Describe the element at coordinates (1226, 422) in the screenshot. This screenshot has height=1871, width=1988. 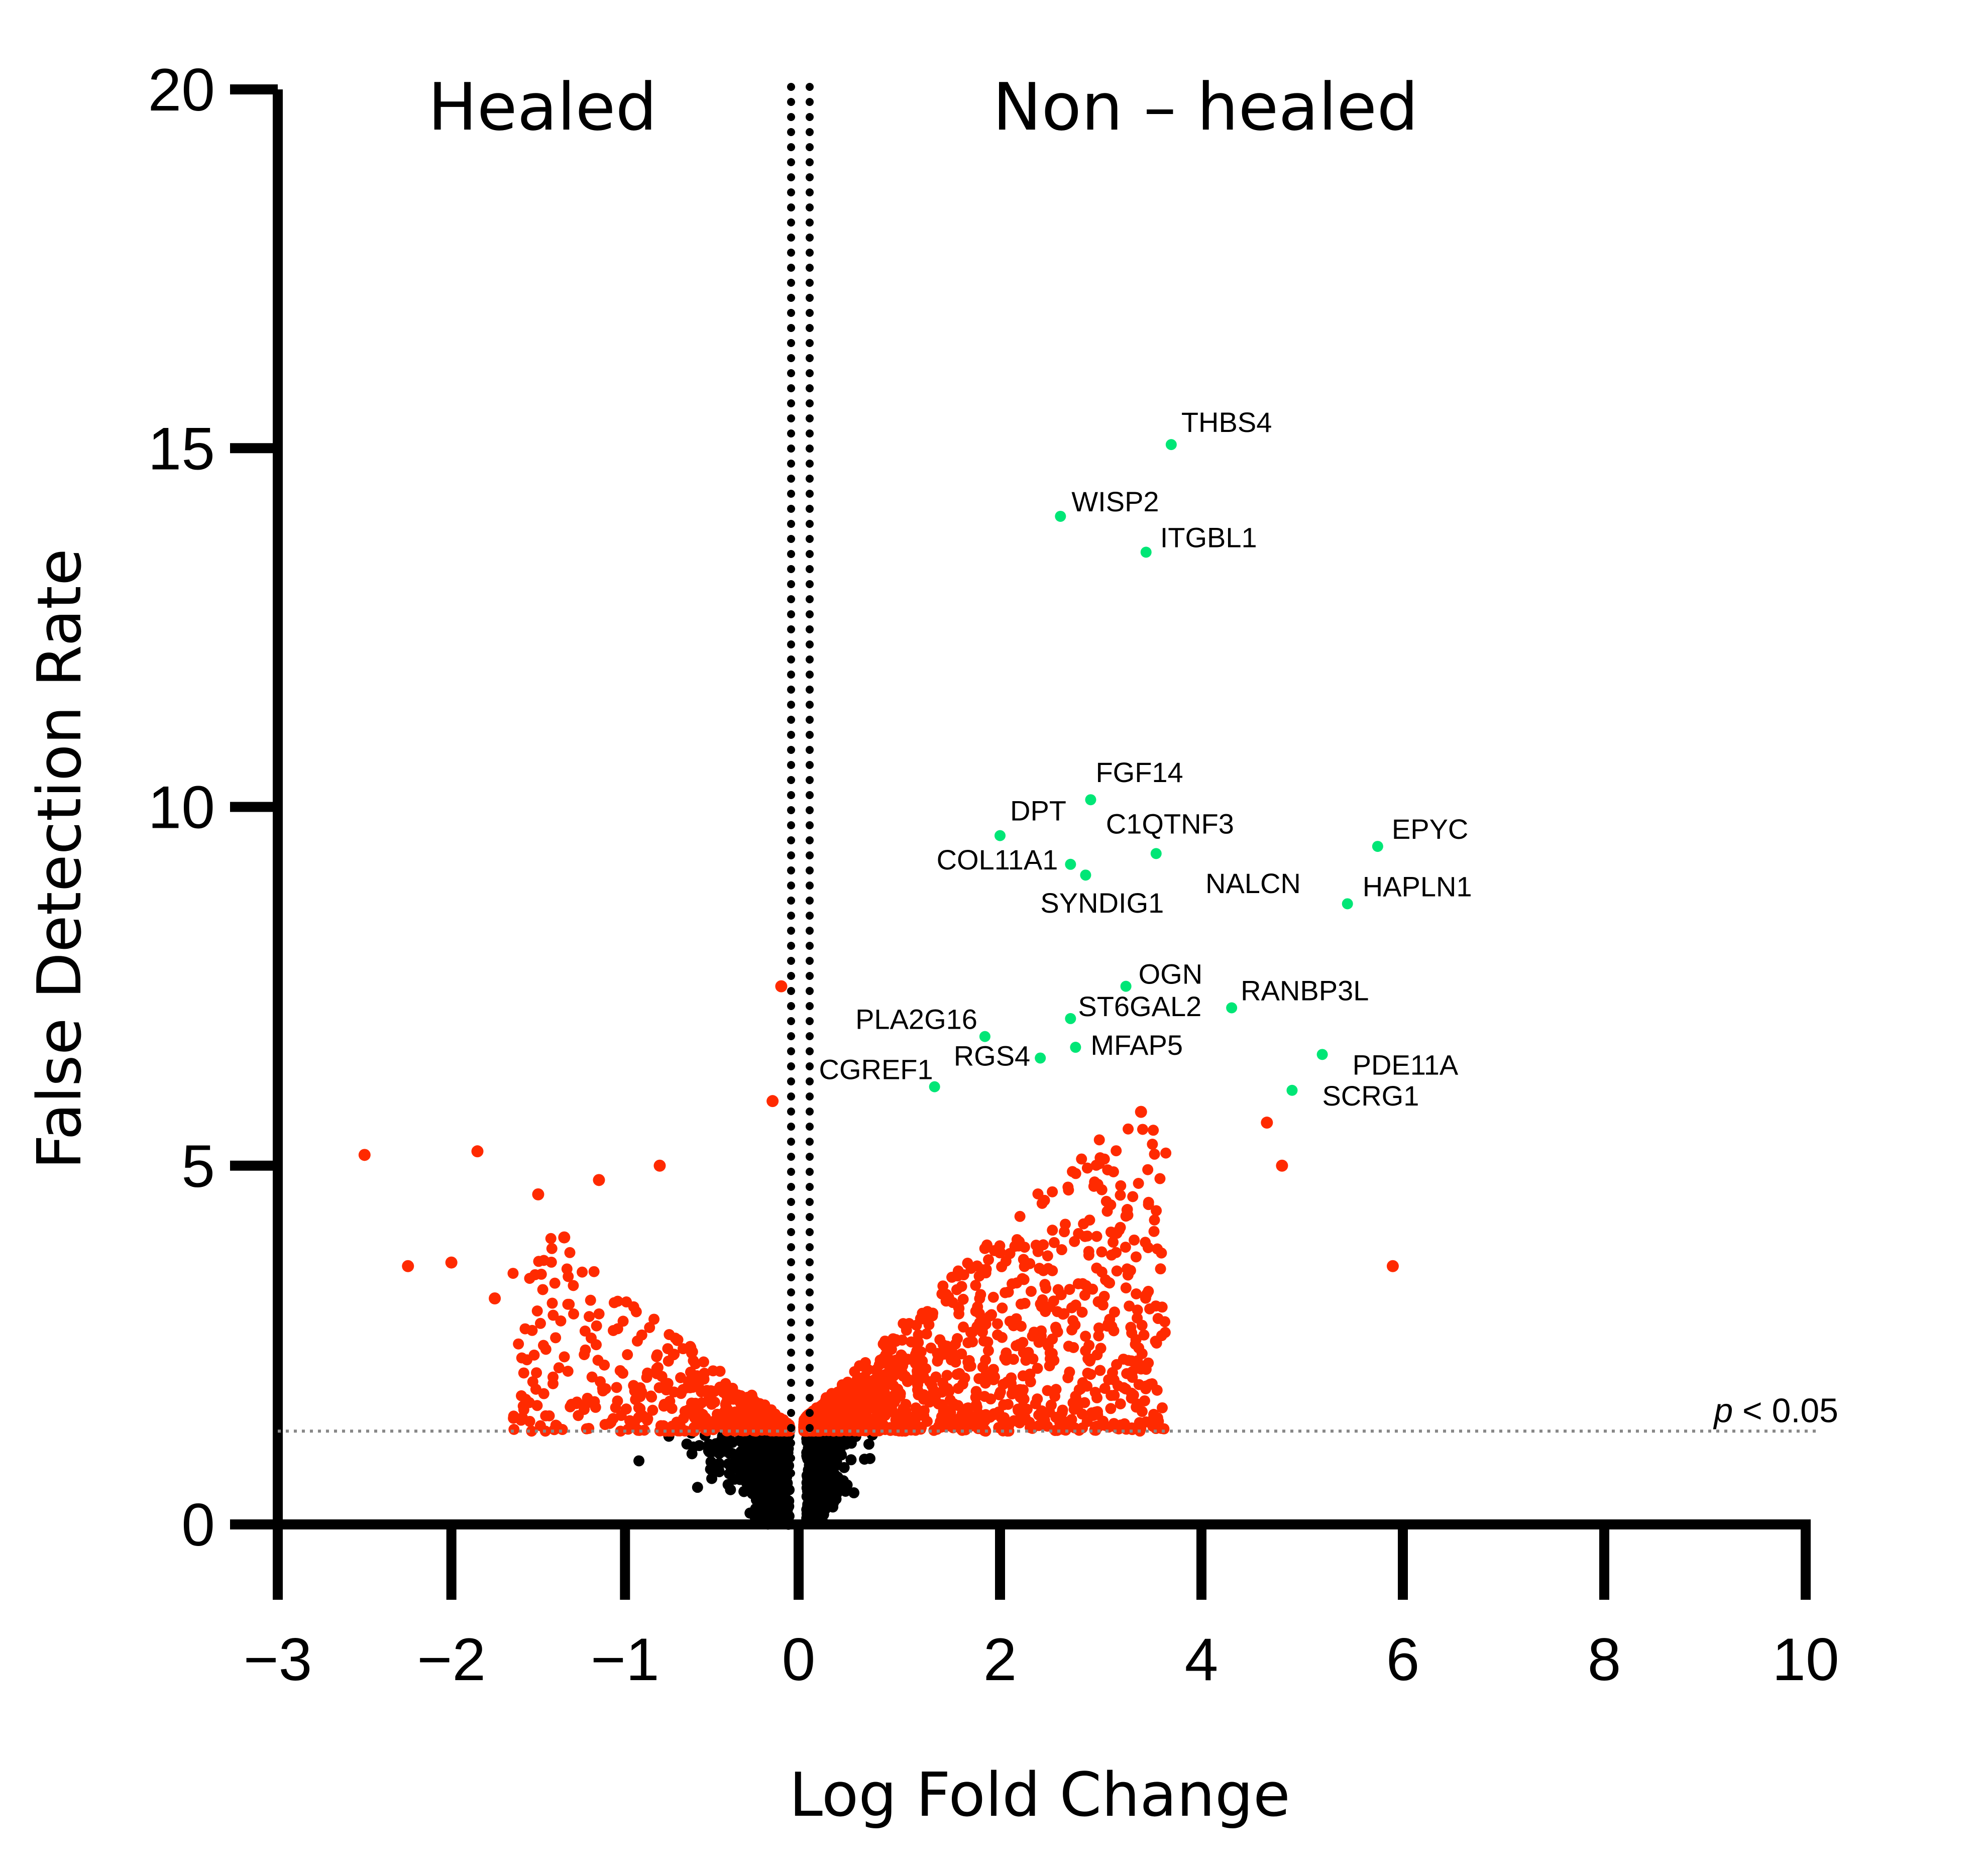
I see `gene-label-thbs4: THBS4` at that location.